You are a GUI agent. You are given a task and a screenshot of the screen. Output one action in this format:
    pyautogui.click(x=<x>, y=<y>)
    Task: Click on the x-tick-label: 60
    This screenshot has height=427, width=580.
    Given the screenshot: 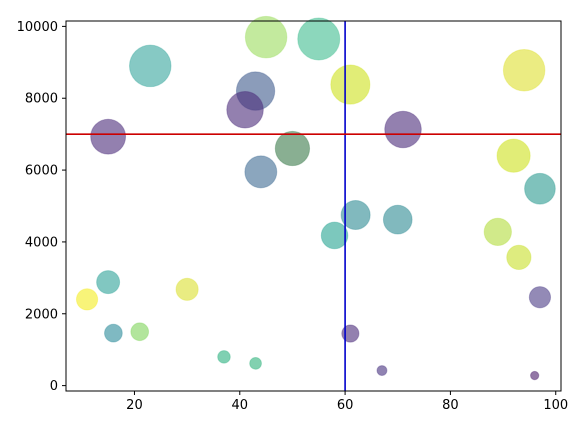 What is the action you would take?
    pyautogui.click(x=345, y=405)
    